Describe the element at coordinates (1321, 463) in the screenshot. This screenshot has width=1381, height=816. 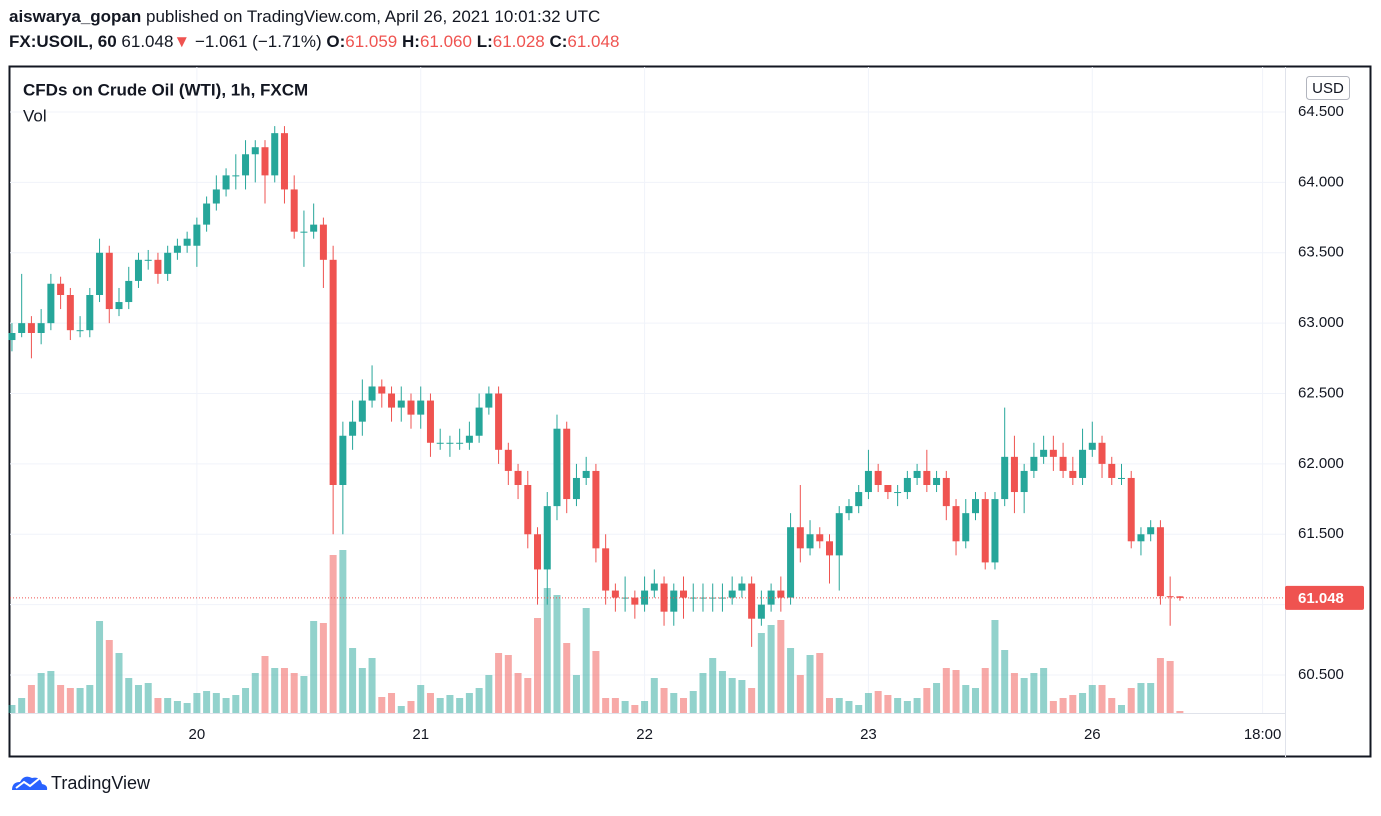
I see `y-tick-label: 62.000` at that location.